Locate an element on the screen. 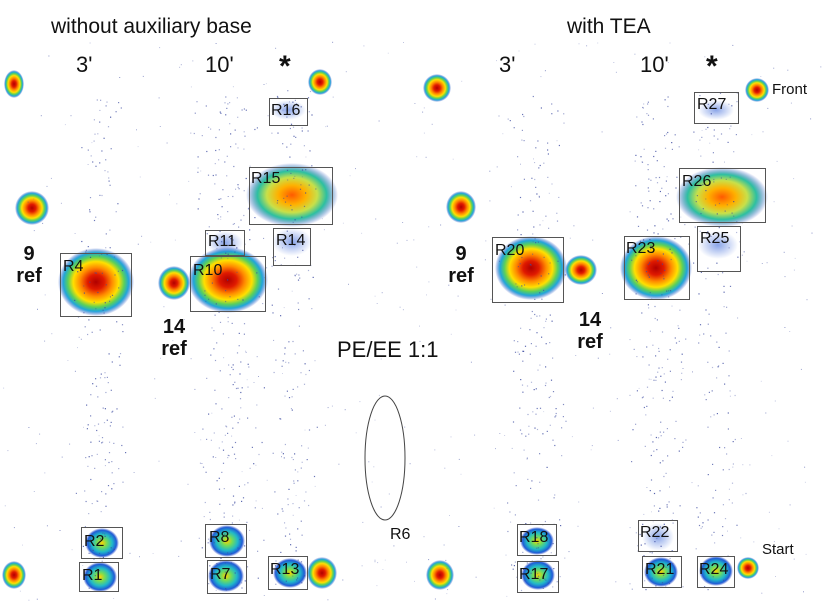  region-box-R24 is located at coordinates (716, 572).